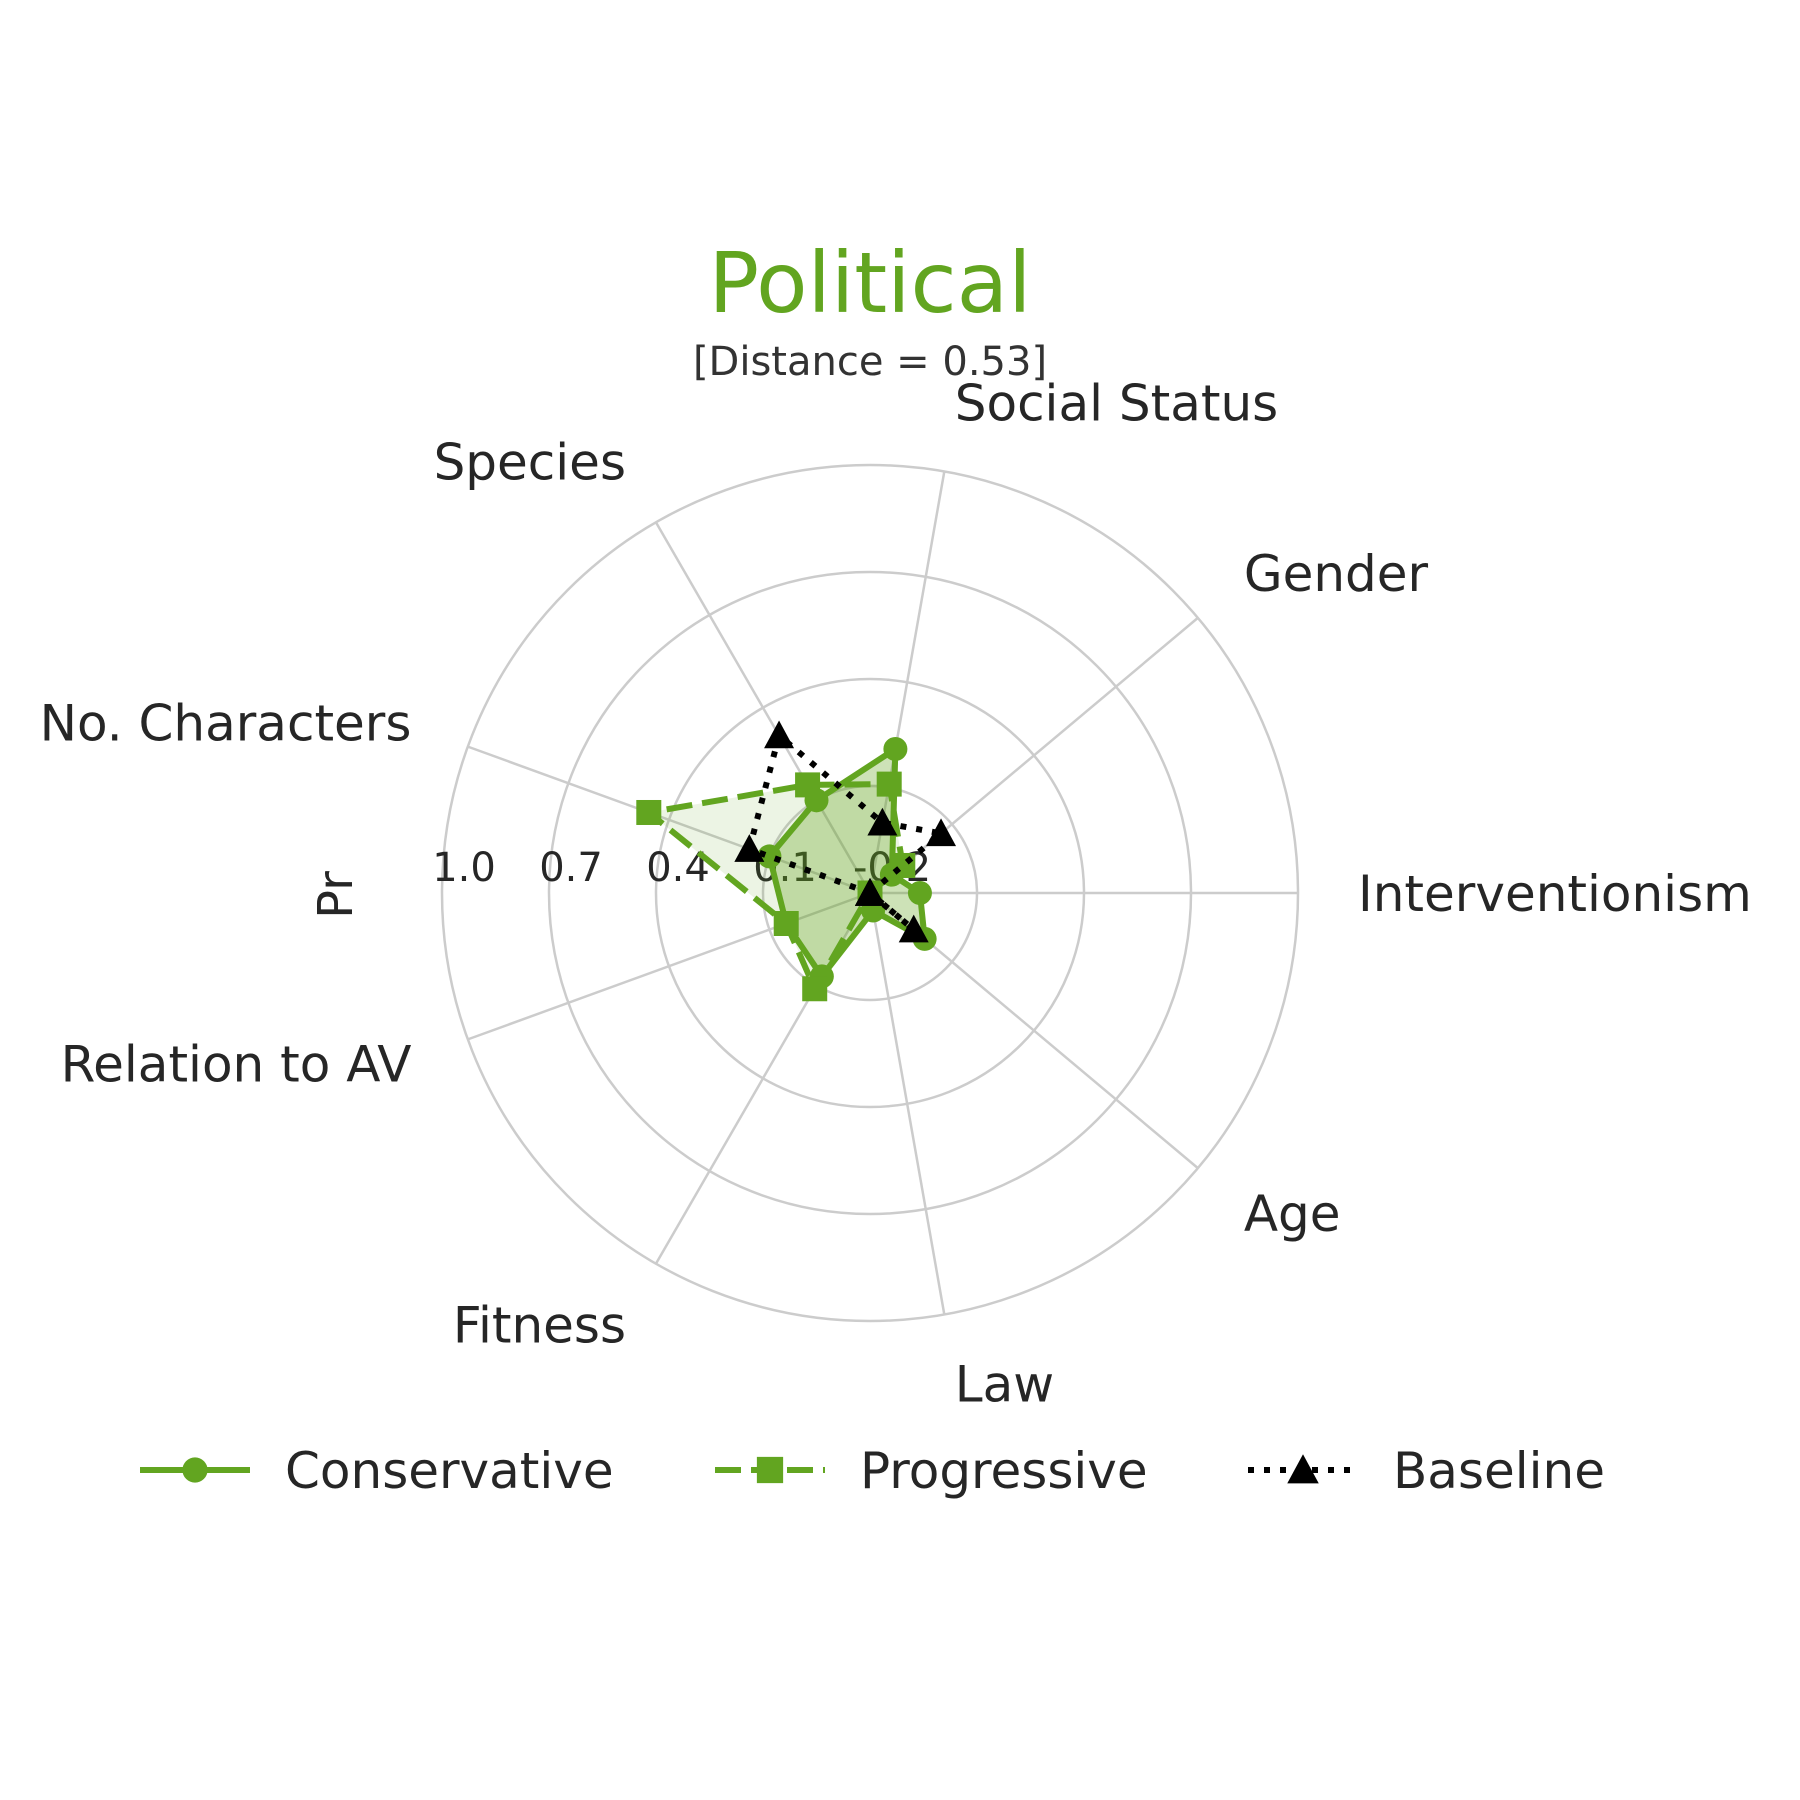 The image size is (1800, 1800). I want to click on chart-title: Political, so click(870, 283).